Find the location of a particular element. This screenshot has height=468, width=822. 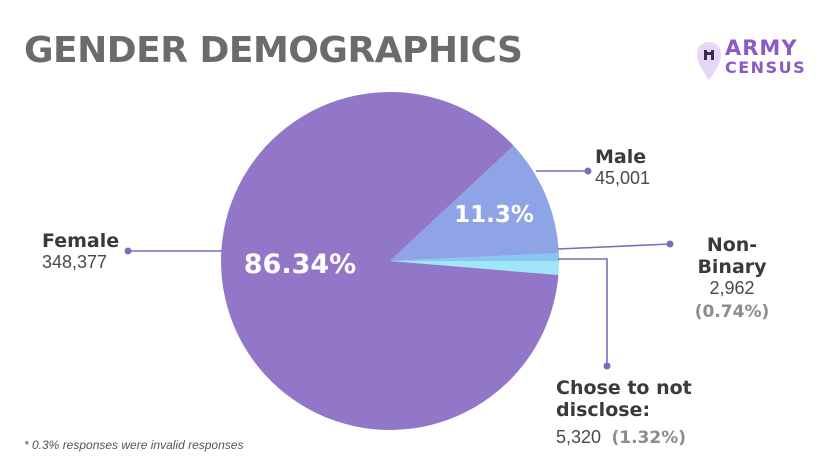

label-undisclosed-name-line2: disclose: is located at coordinates (603, 410).